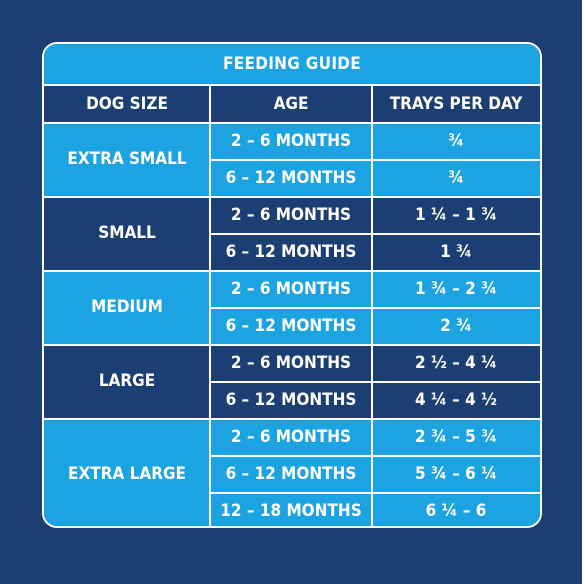  I want to click on trays-cell: 5 ¾ – 6 ¼, so click(456, 473).